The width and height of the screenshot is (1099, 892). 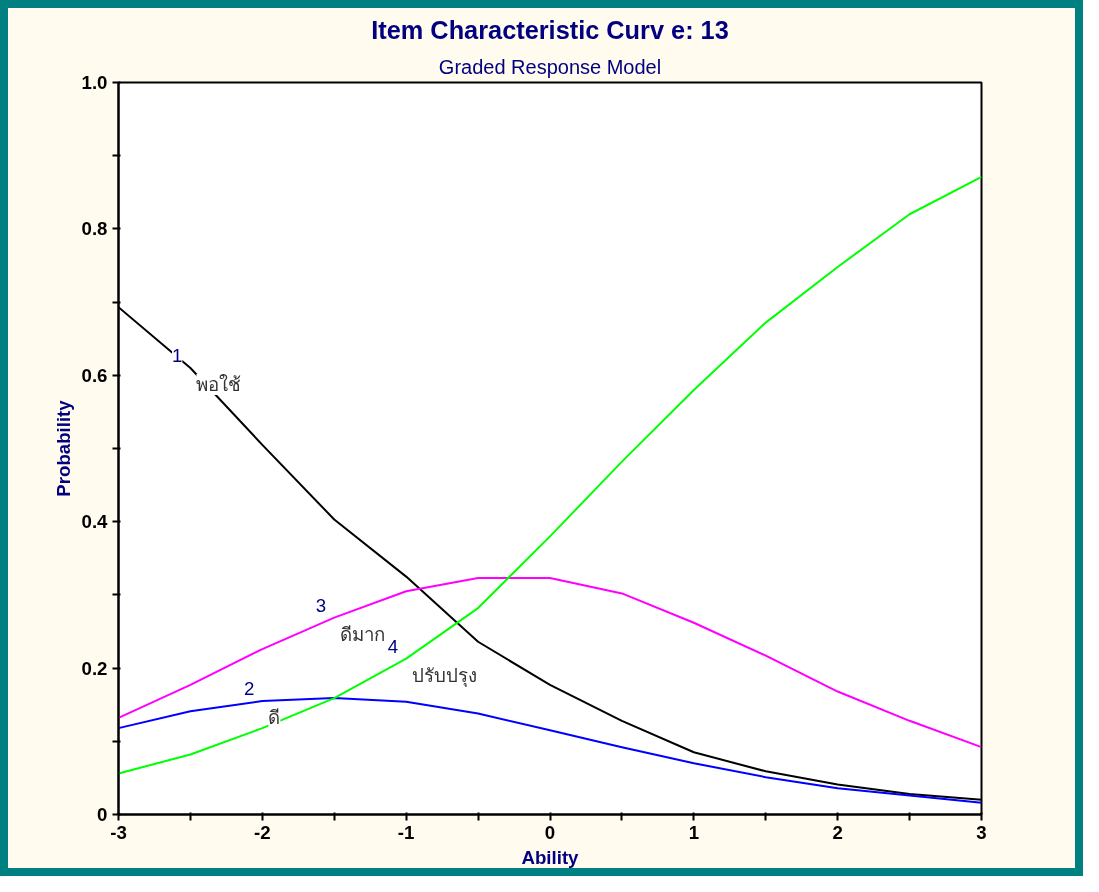 I want to click on y-tick-label: 0.4, so click(x=95, y=522).